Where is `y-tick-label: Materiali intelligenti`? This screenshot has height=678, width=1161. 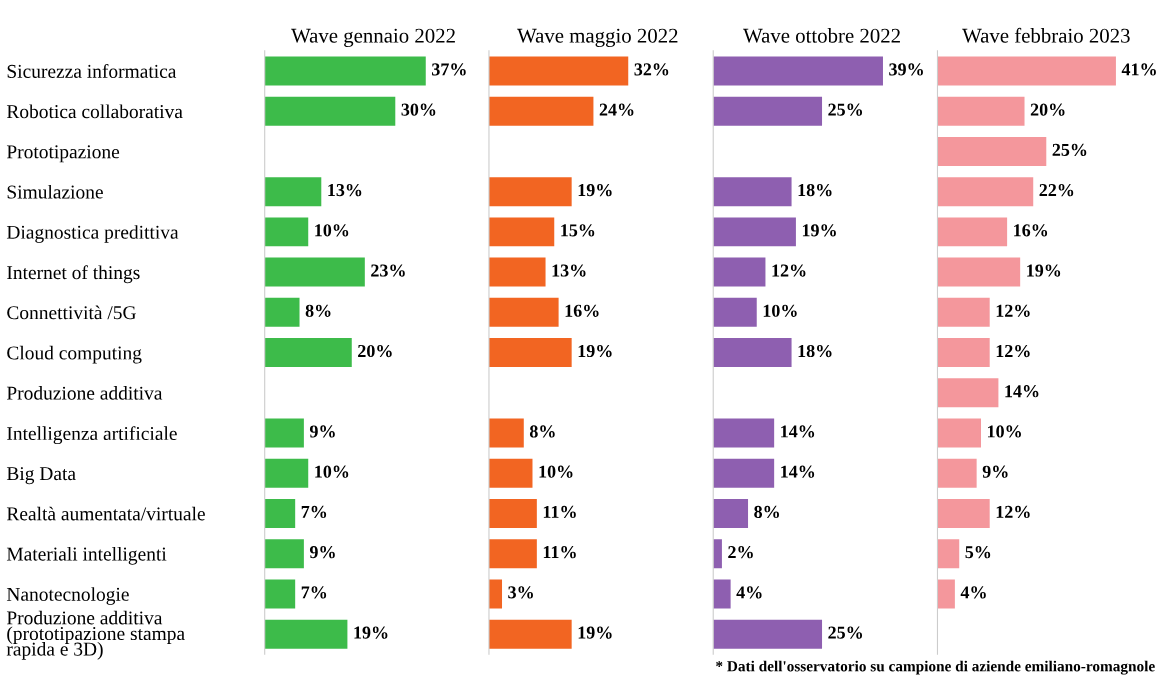
y-tick-label: Materiali intelligenti is located at coordinates (86, 555).